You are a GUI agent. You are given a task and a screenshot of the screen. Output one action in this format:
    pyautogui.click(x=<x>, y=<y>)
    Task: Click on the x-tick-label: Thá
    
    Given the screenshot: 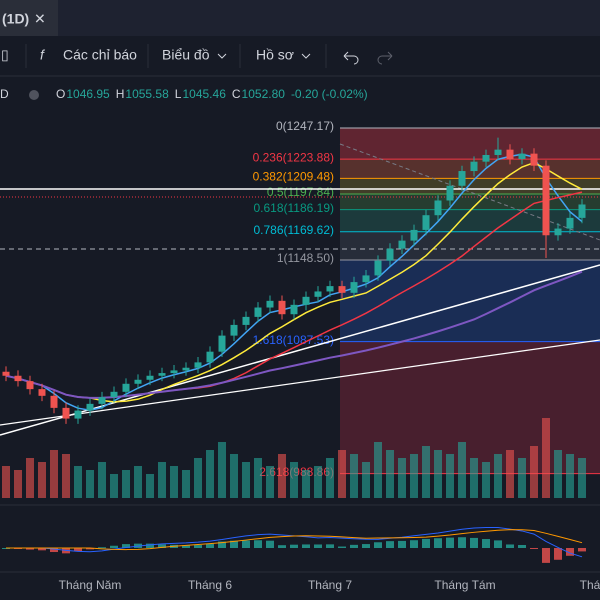 What is the action you would take?
    pyautogui.click(x=590, y=585)
    